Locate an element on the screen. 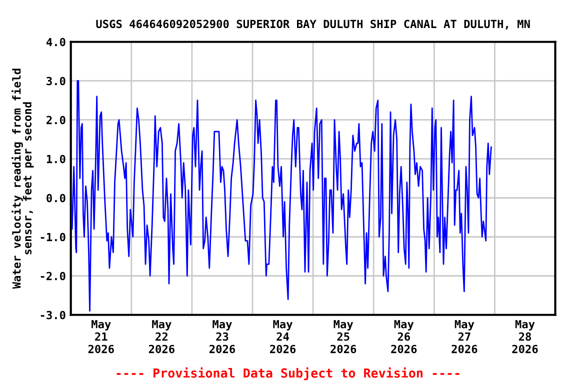 The width and height of the screenshot is (576, 384). y-tick-label: -3.0 is located at coordinates (53, 315).